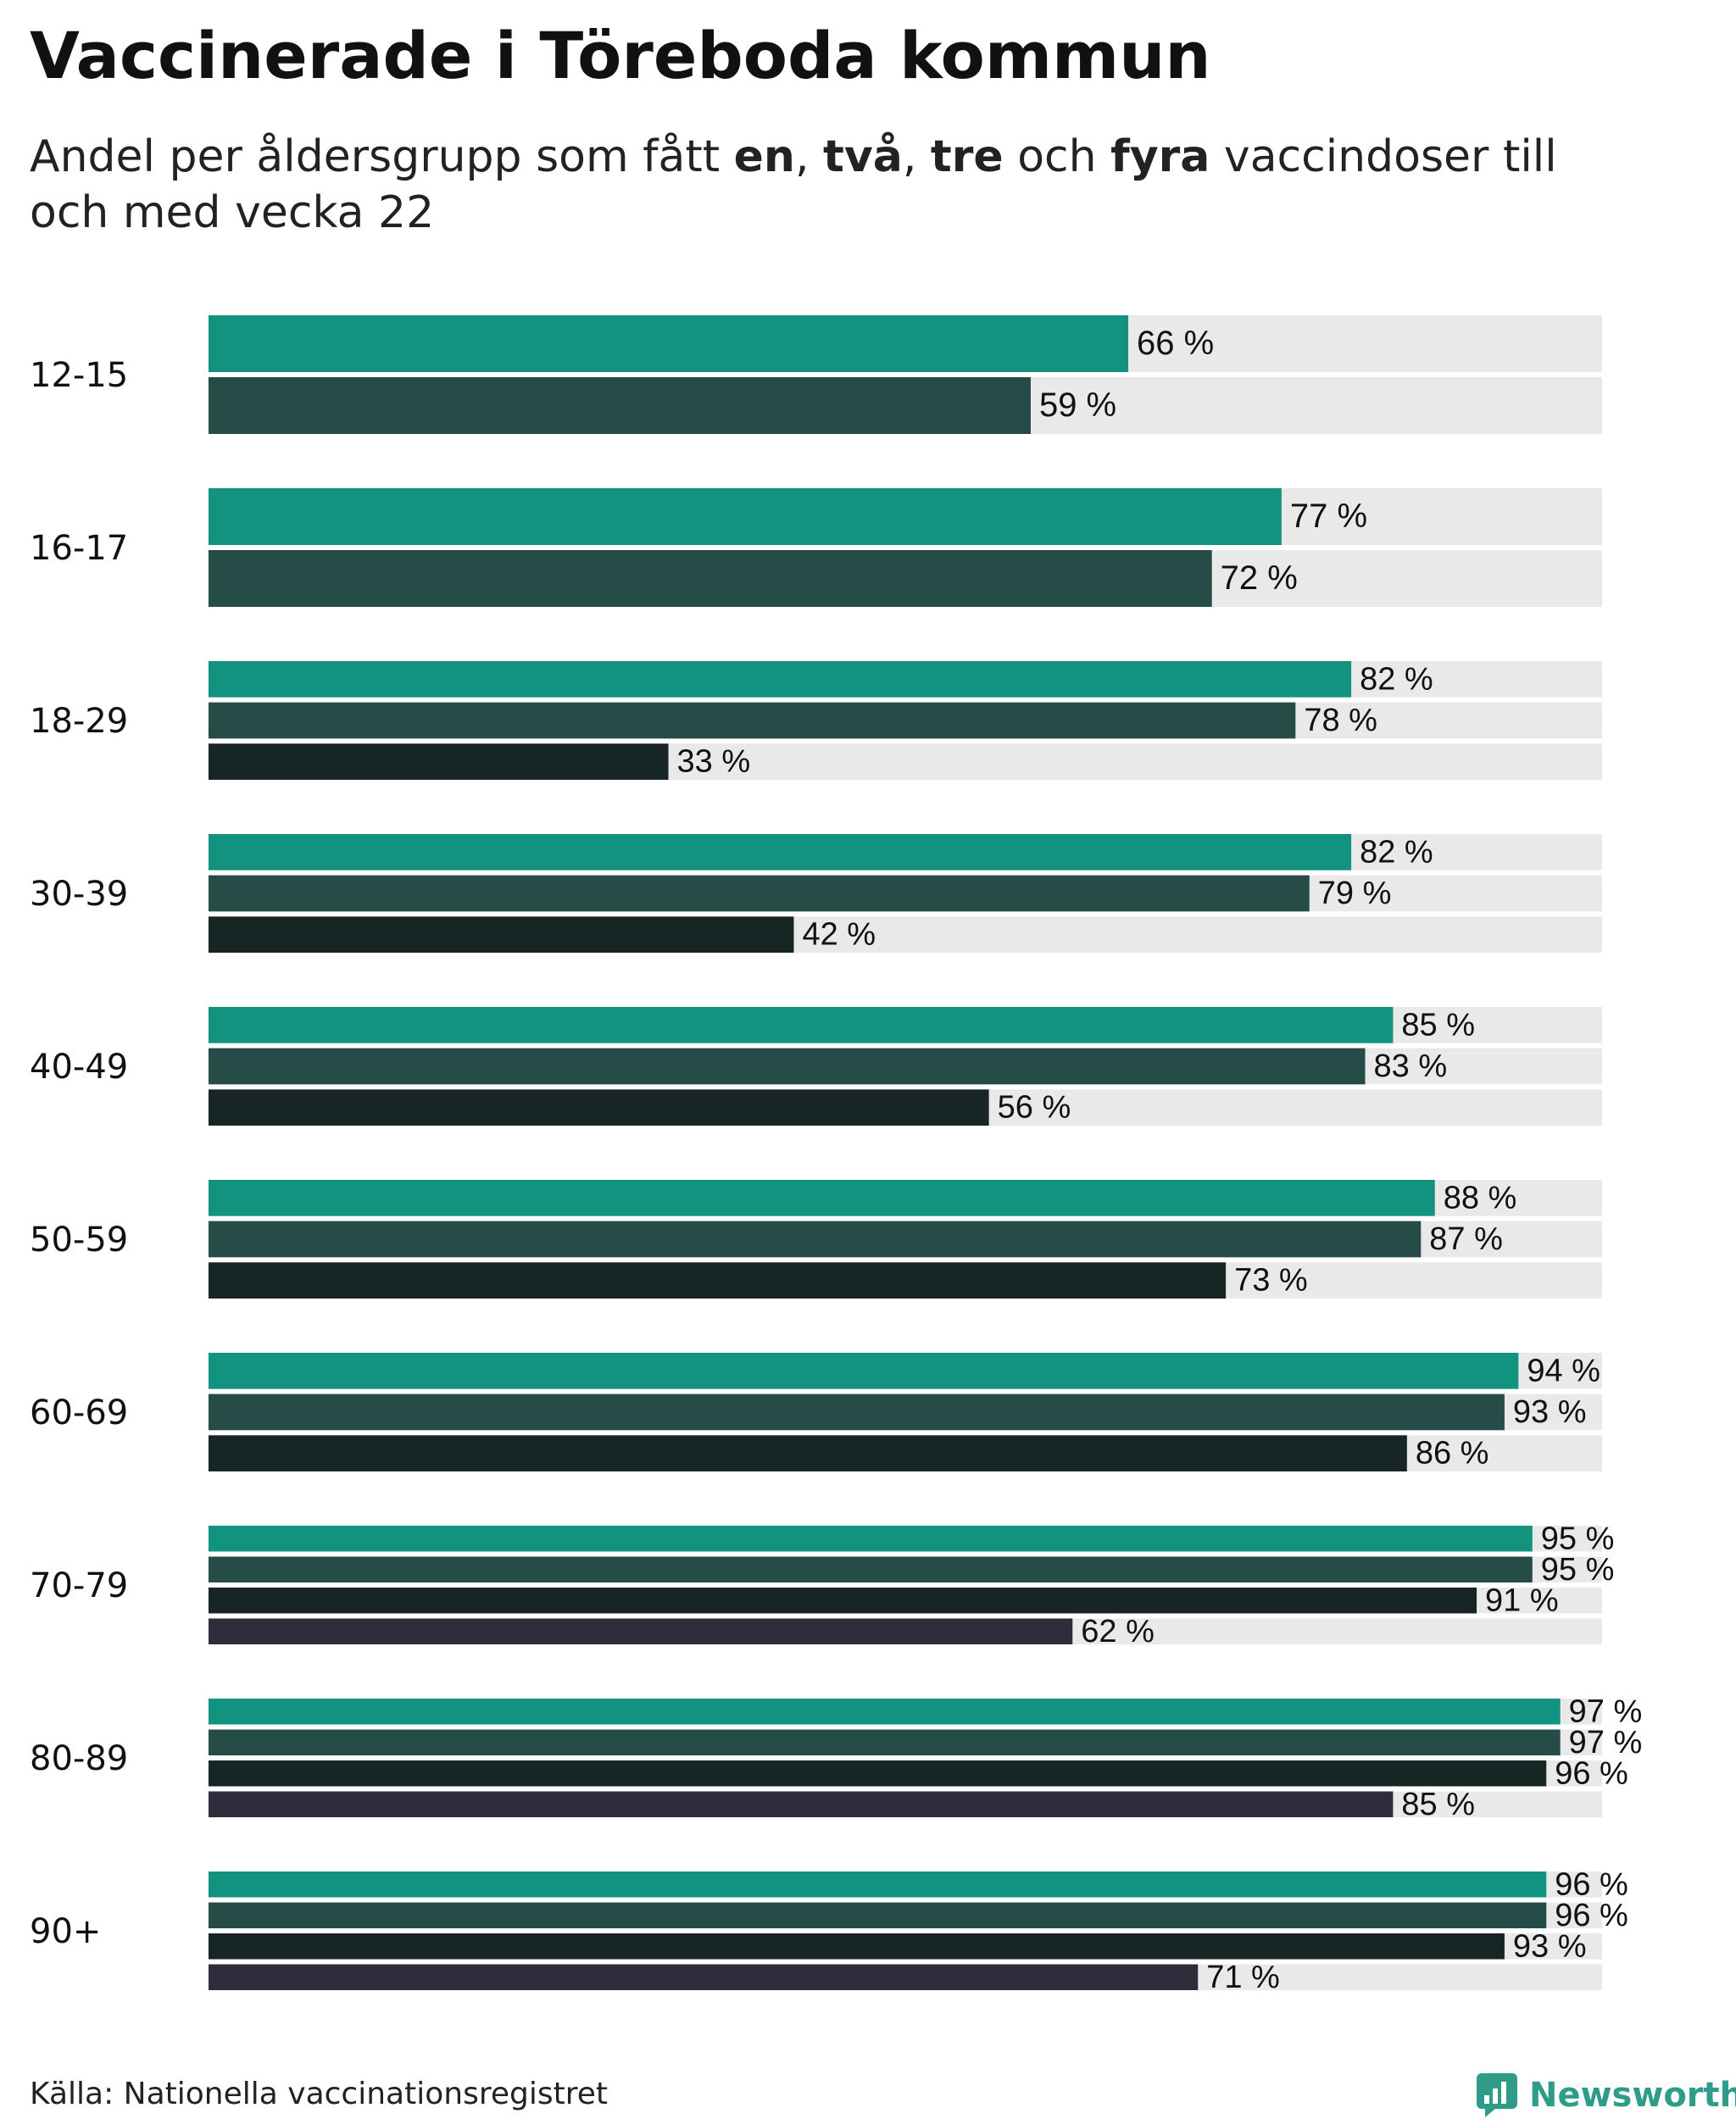  I want to click on legend-one-dose: en, so click(764, 157).